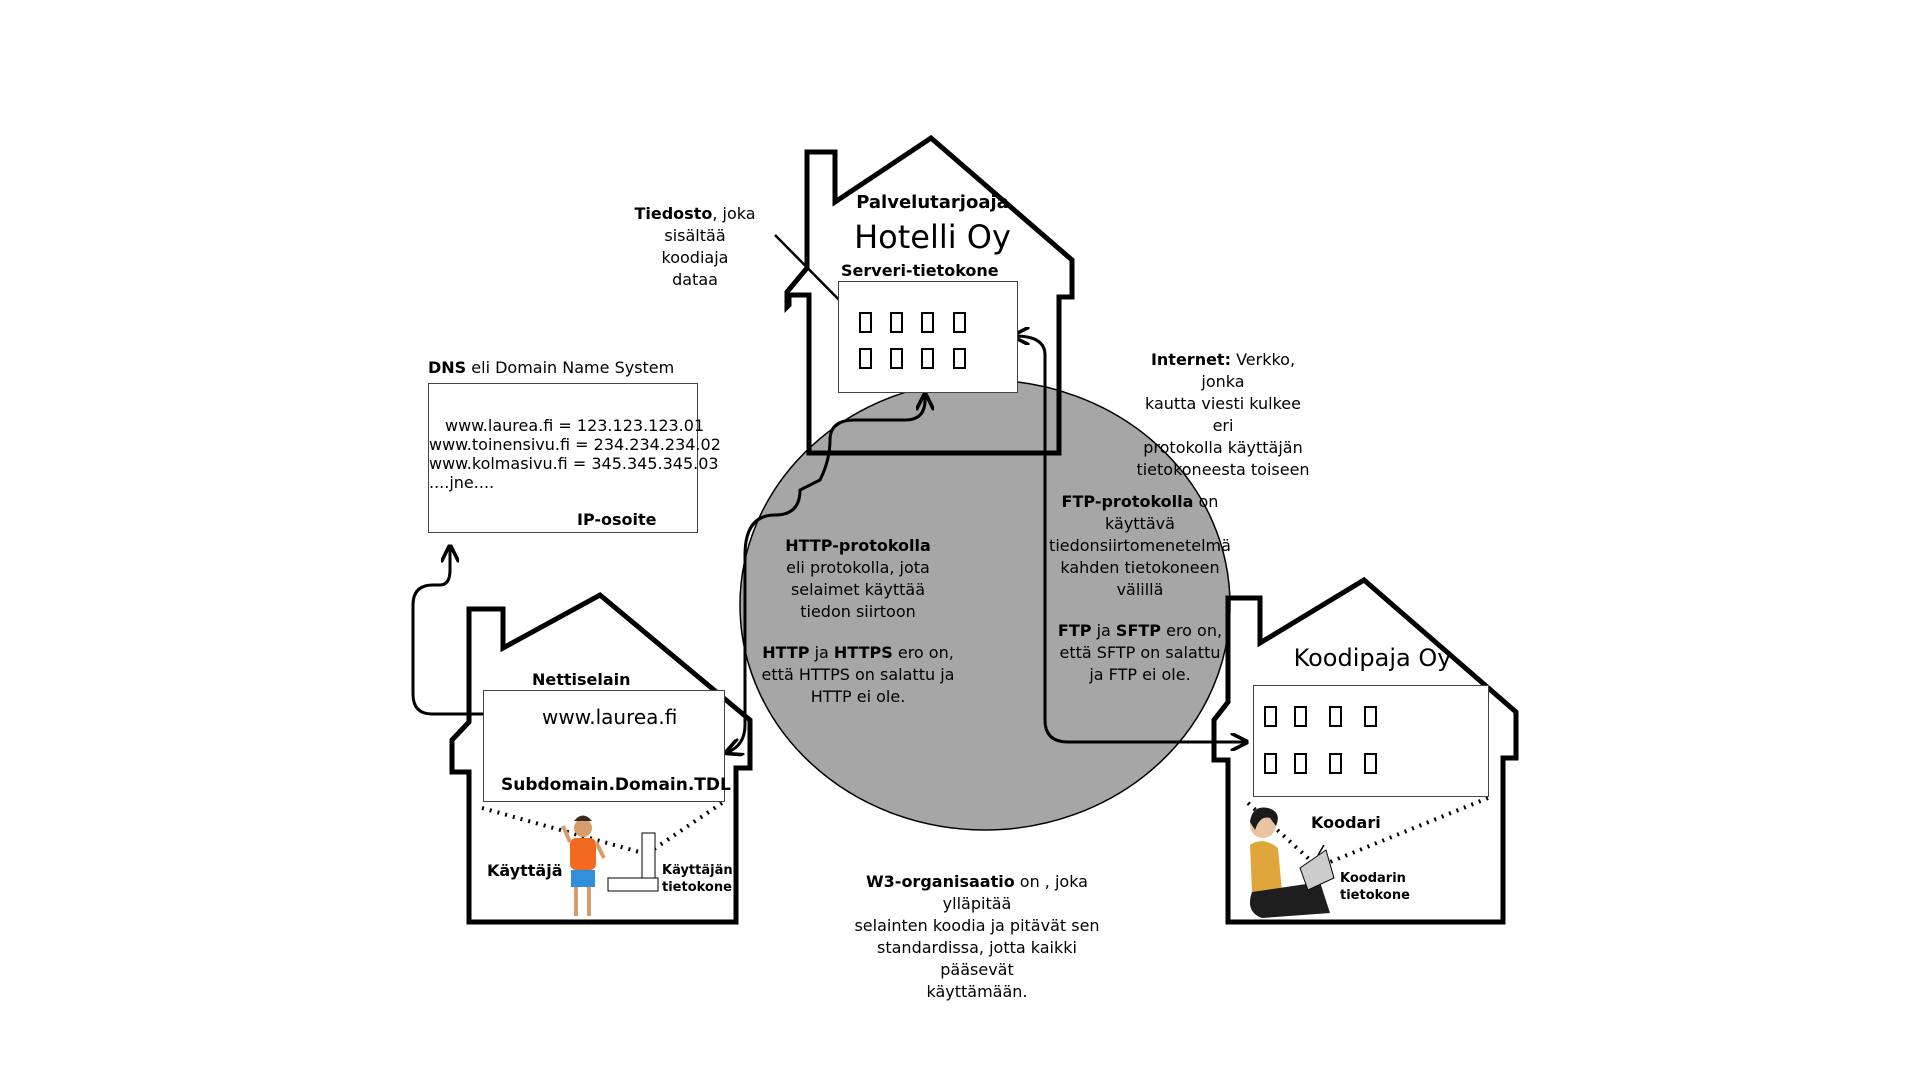 This screenshot has height=1080, width=1920. I want to click on ftp-path-arrow, so click(1130, 539).